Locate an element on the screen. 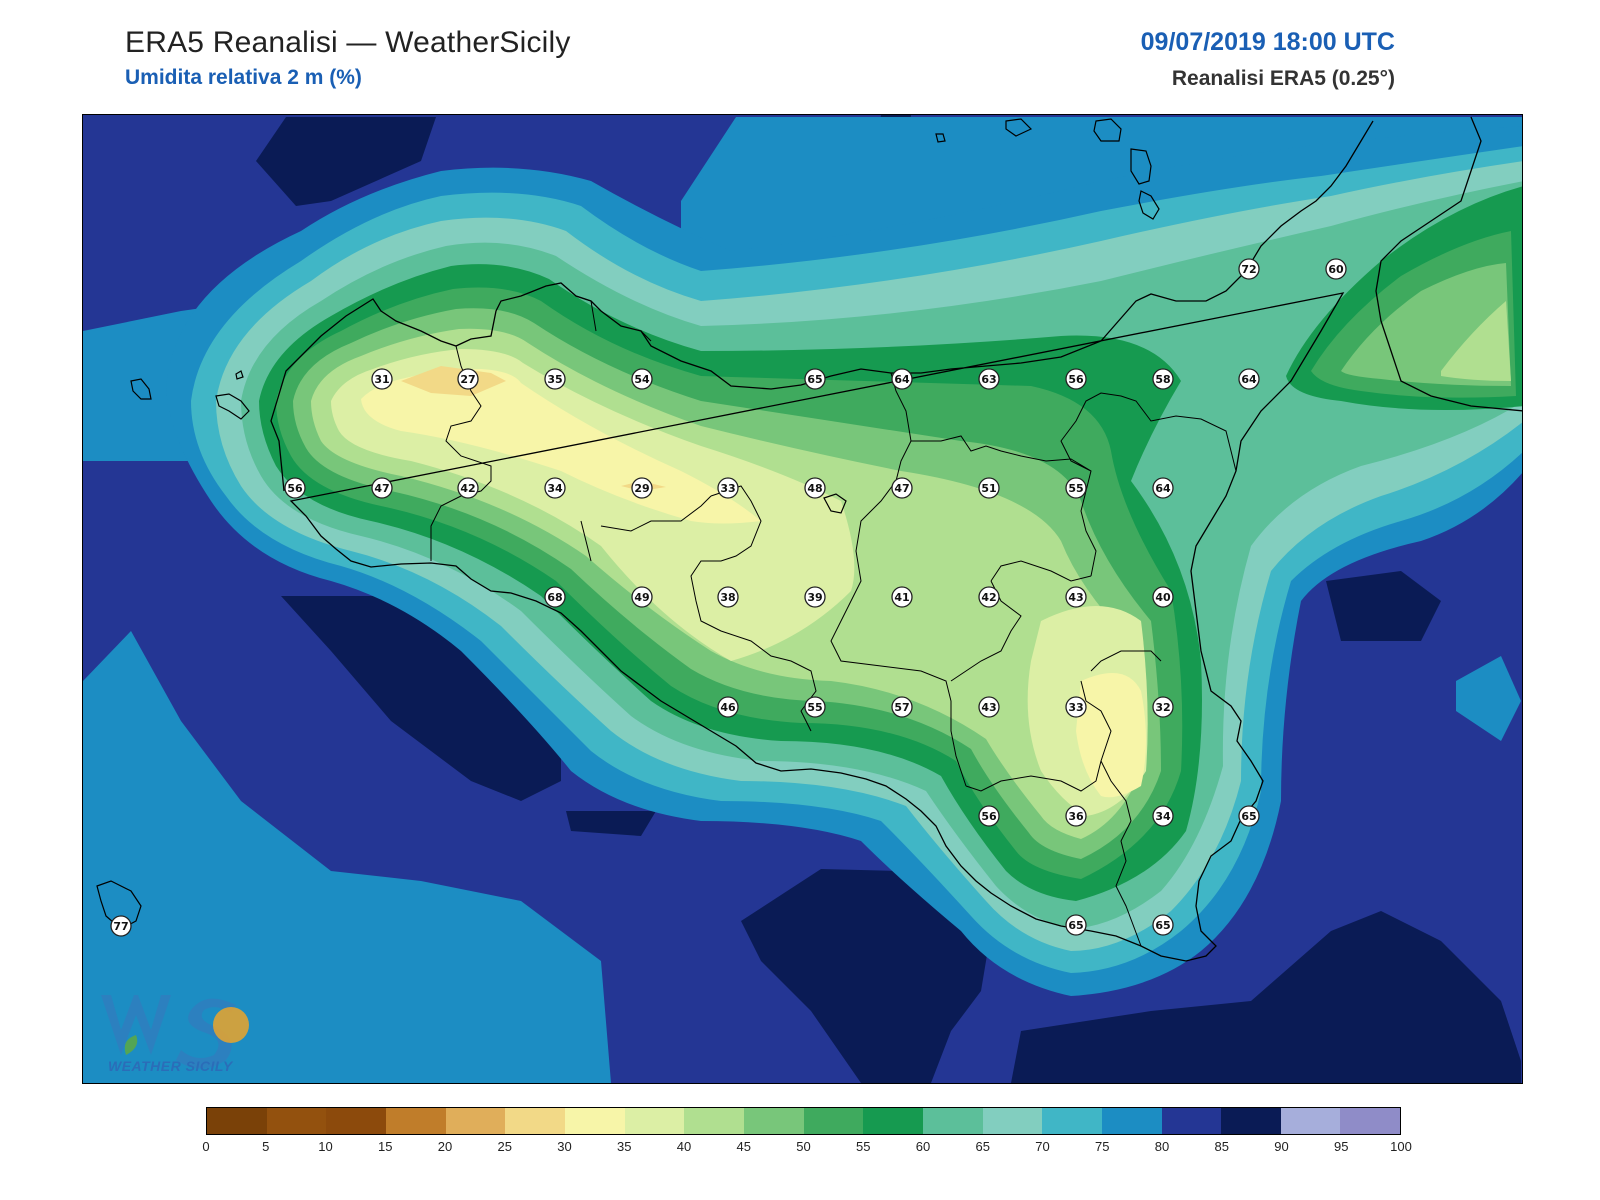  station-value: 63 is located at coordinates (988, 379).